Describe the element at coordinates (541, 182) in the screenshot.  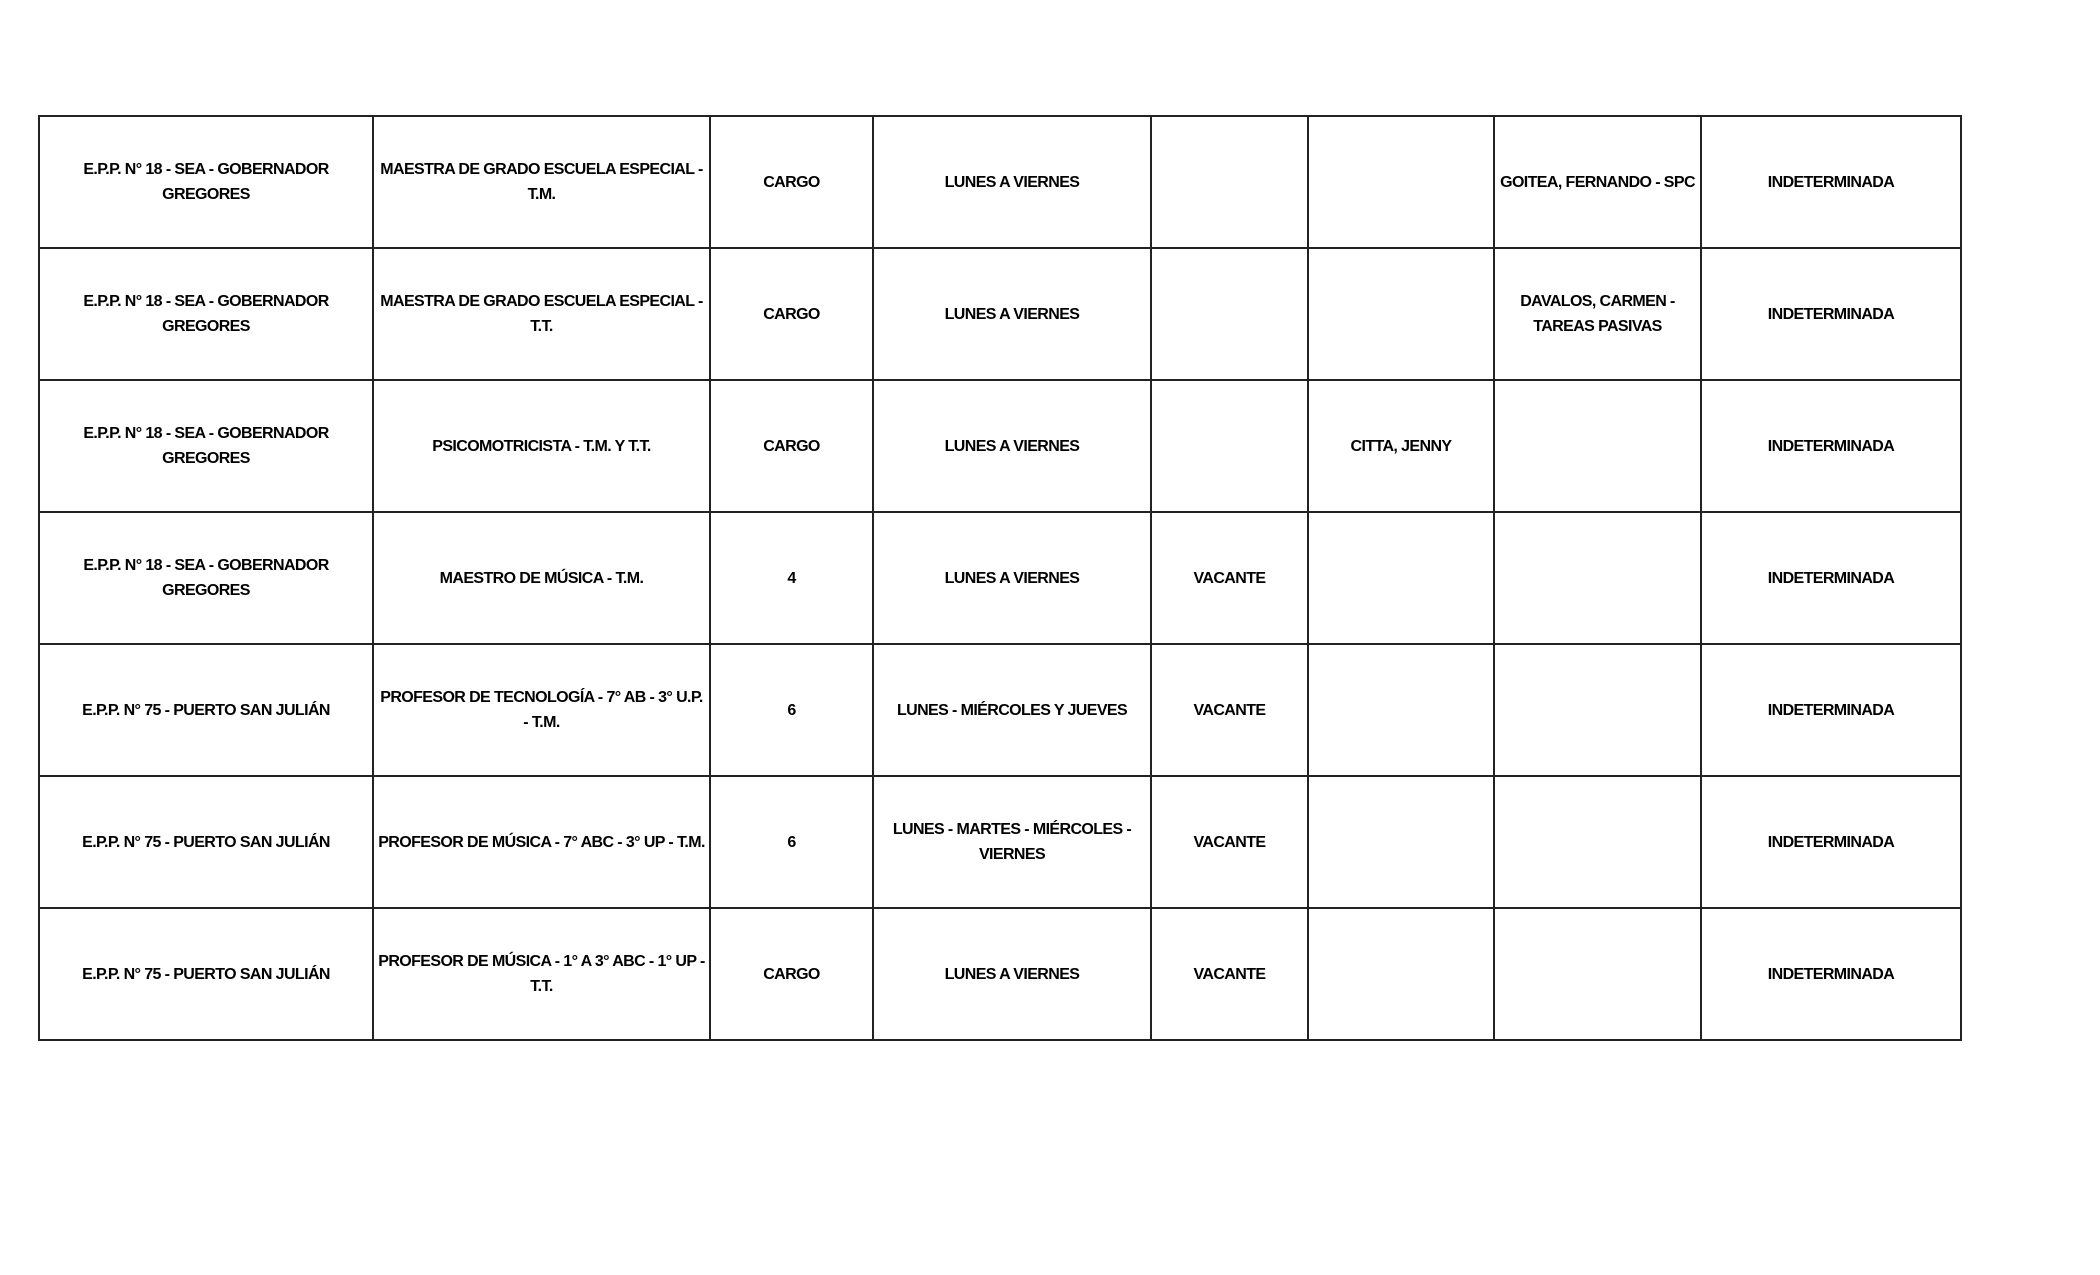
I see `position-cell: MAESTRA DE GRADO ESCUELA ESPECIAL - T.M.` at that location.